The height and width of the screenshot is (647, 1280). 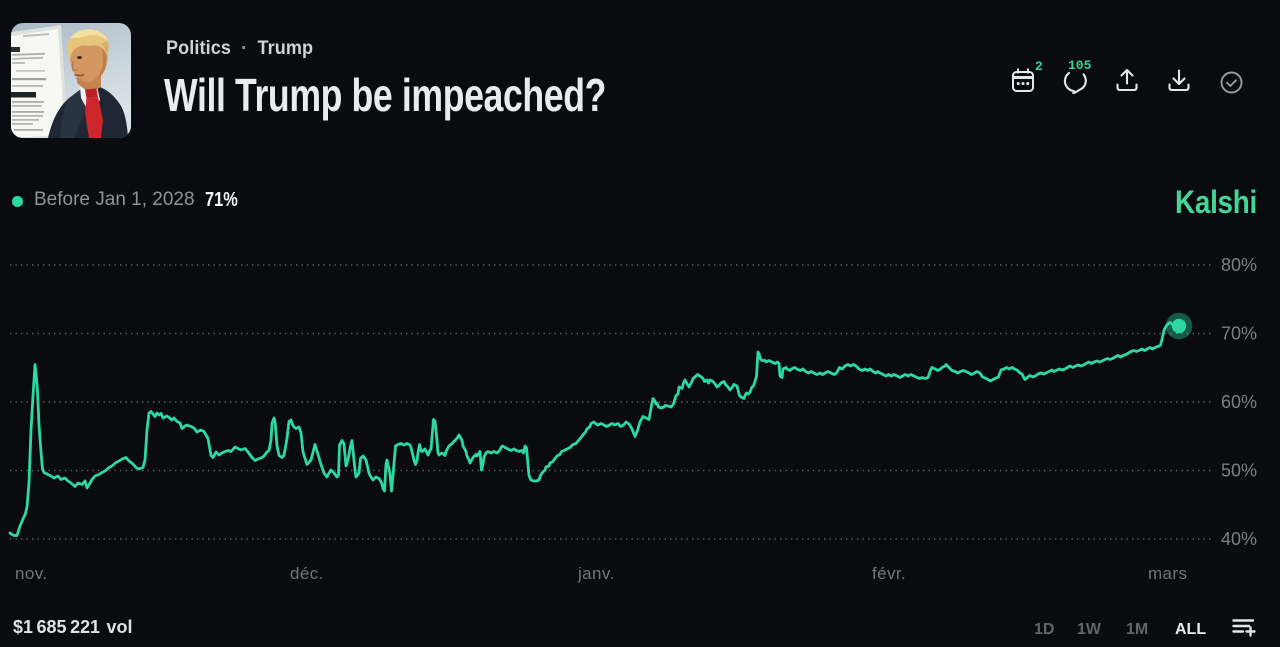 I want to click on svg-text: 80%, so click(x=1239, y=265).